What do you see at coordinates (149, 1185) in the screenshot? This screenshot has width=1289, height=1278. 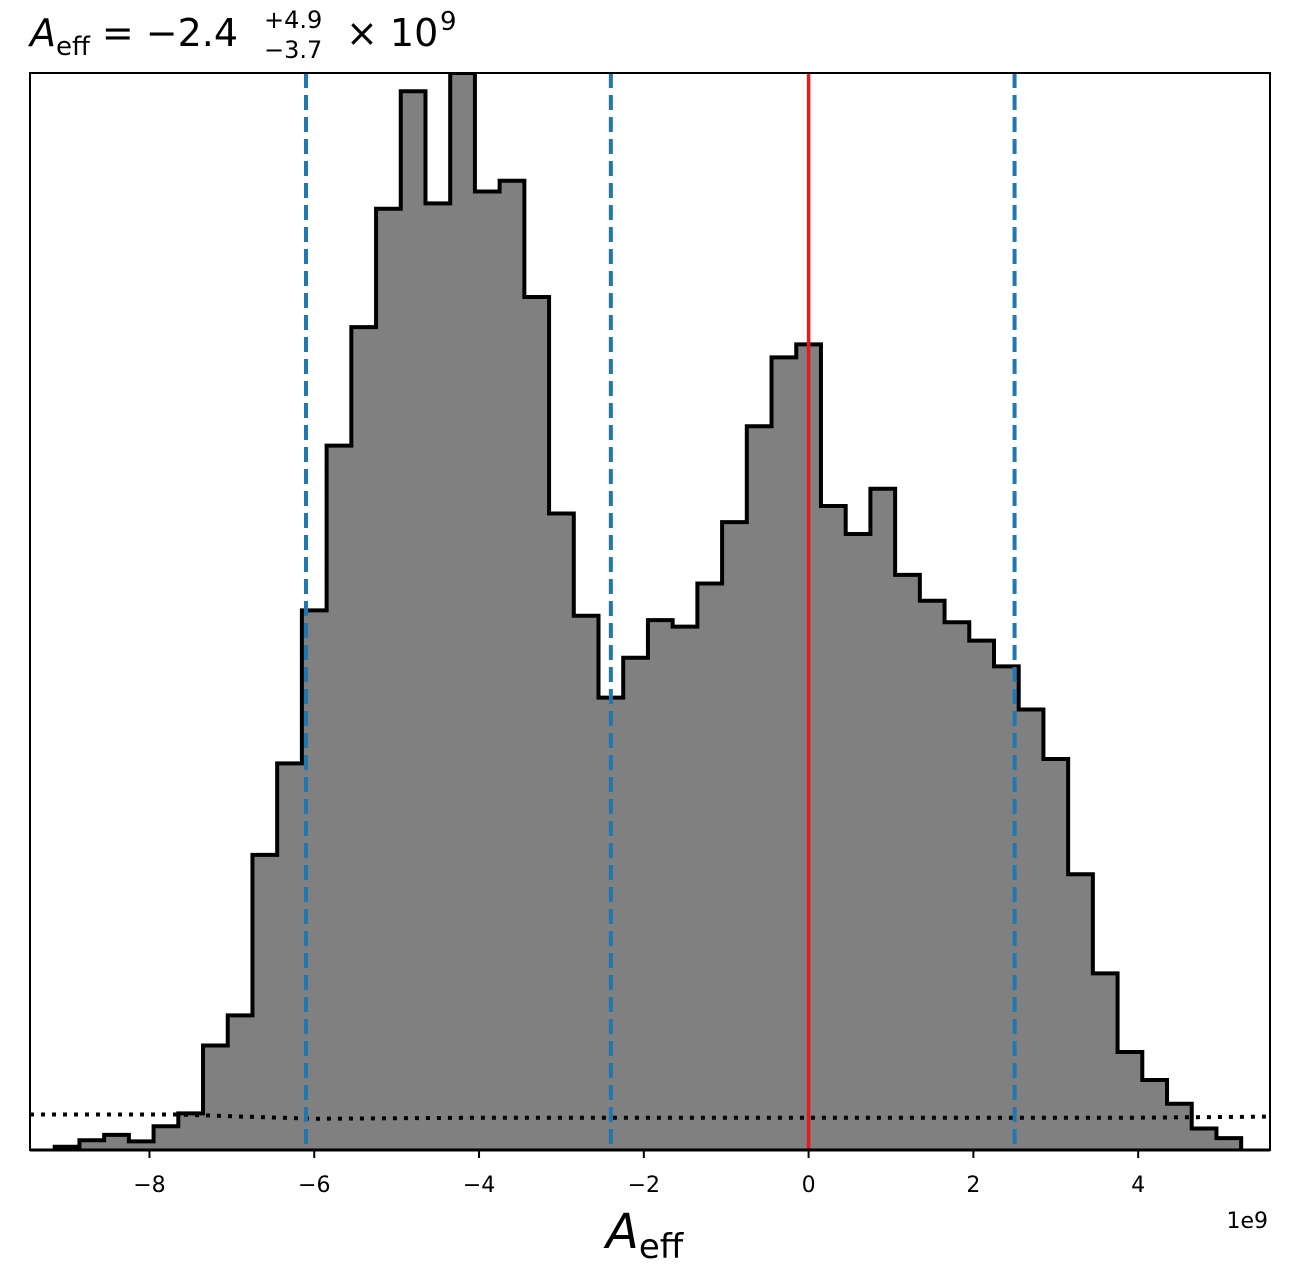 I see `x-tick-label: −8` at bounding box center [149, 1185].